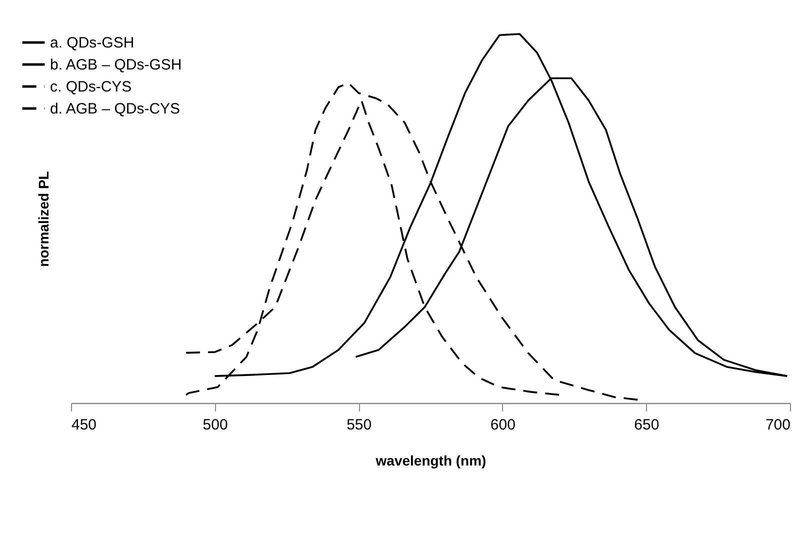  What do you see at coordinates (91, 87) in the screenshot?
I see `legend-label: c. QDs-CYS` at bounding box center [91, 87].